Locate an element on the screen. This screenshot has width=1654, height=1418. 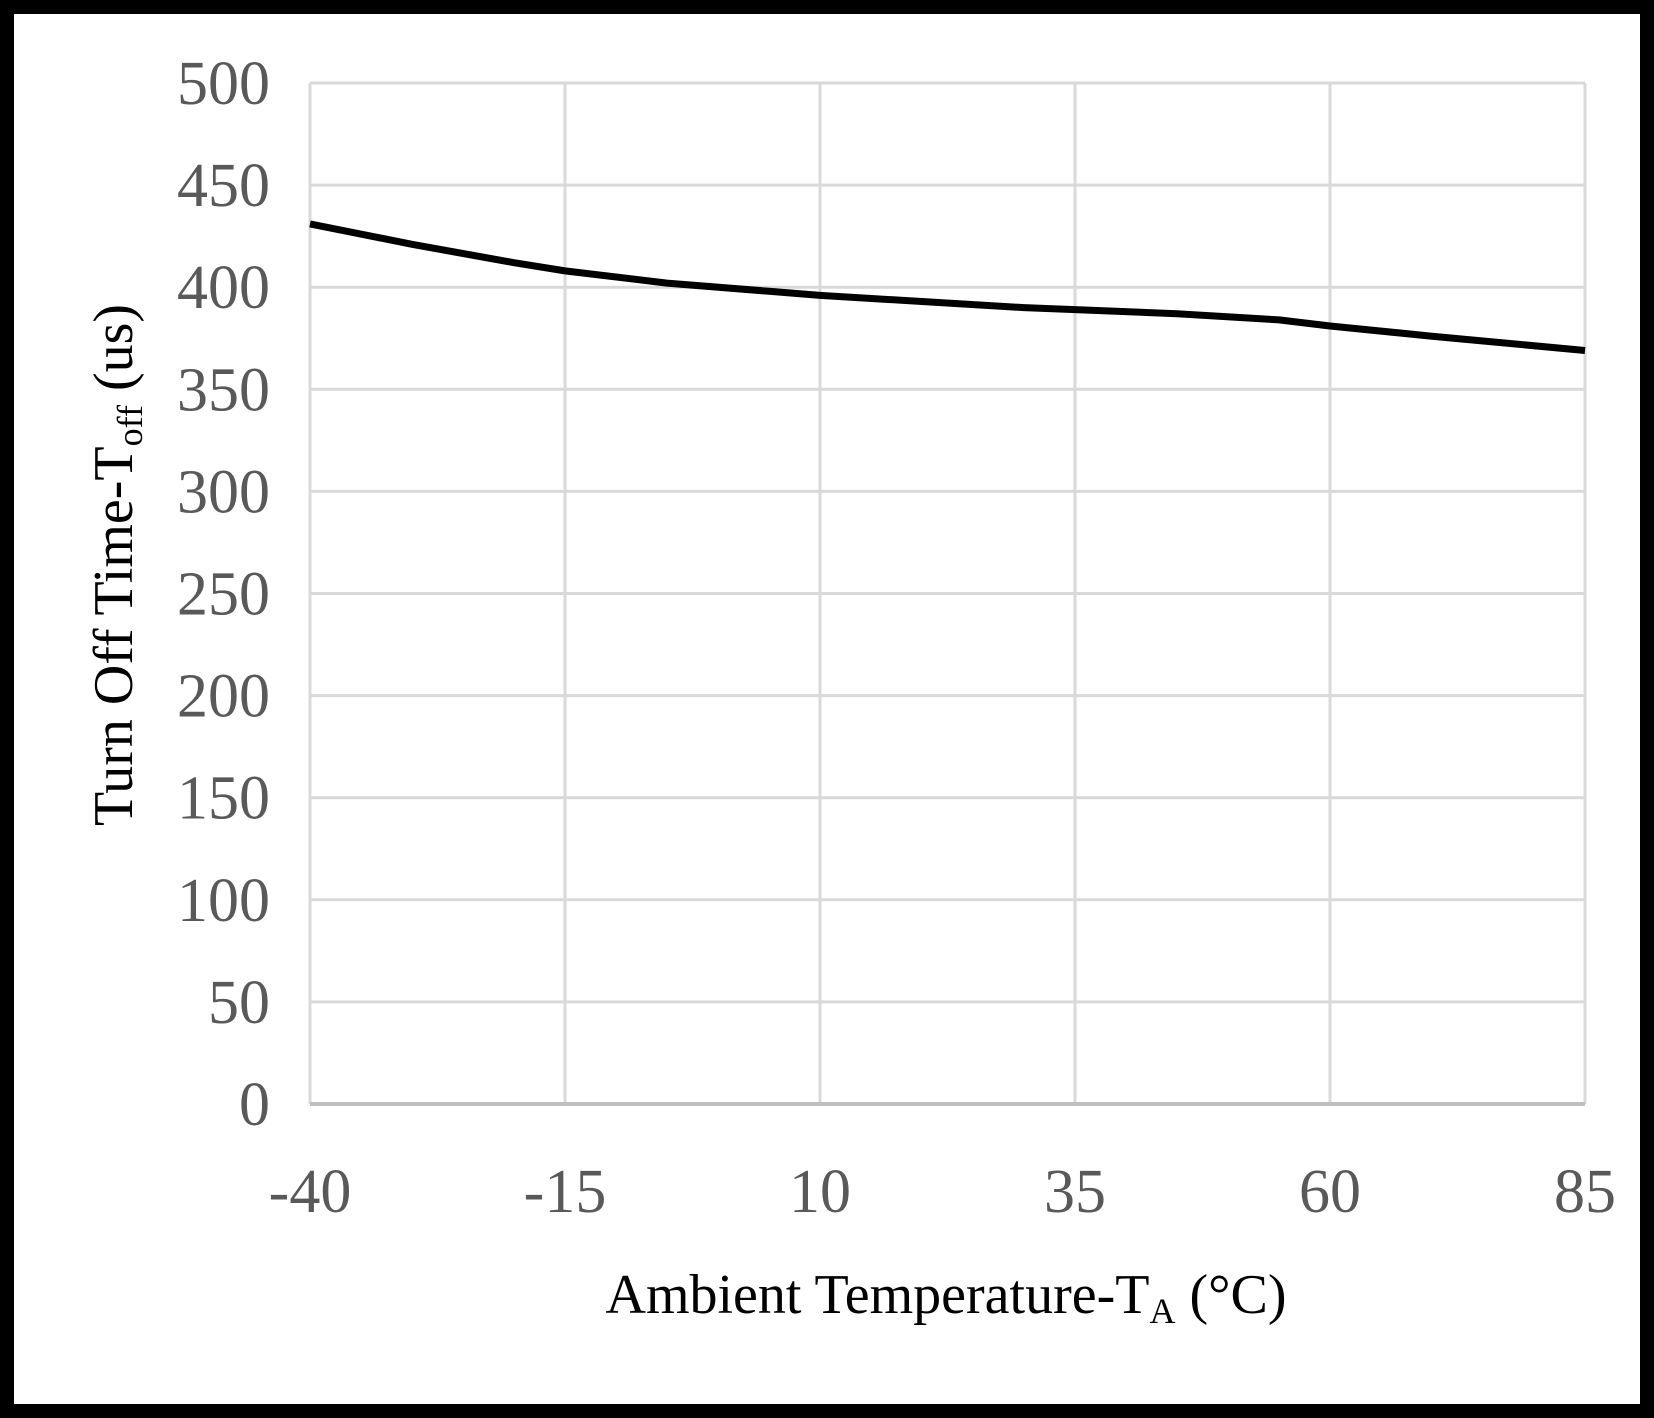
x-tick-label: 35 is located at coordinates (1075, 1192).